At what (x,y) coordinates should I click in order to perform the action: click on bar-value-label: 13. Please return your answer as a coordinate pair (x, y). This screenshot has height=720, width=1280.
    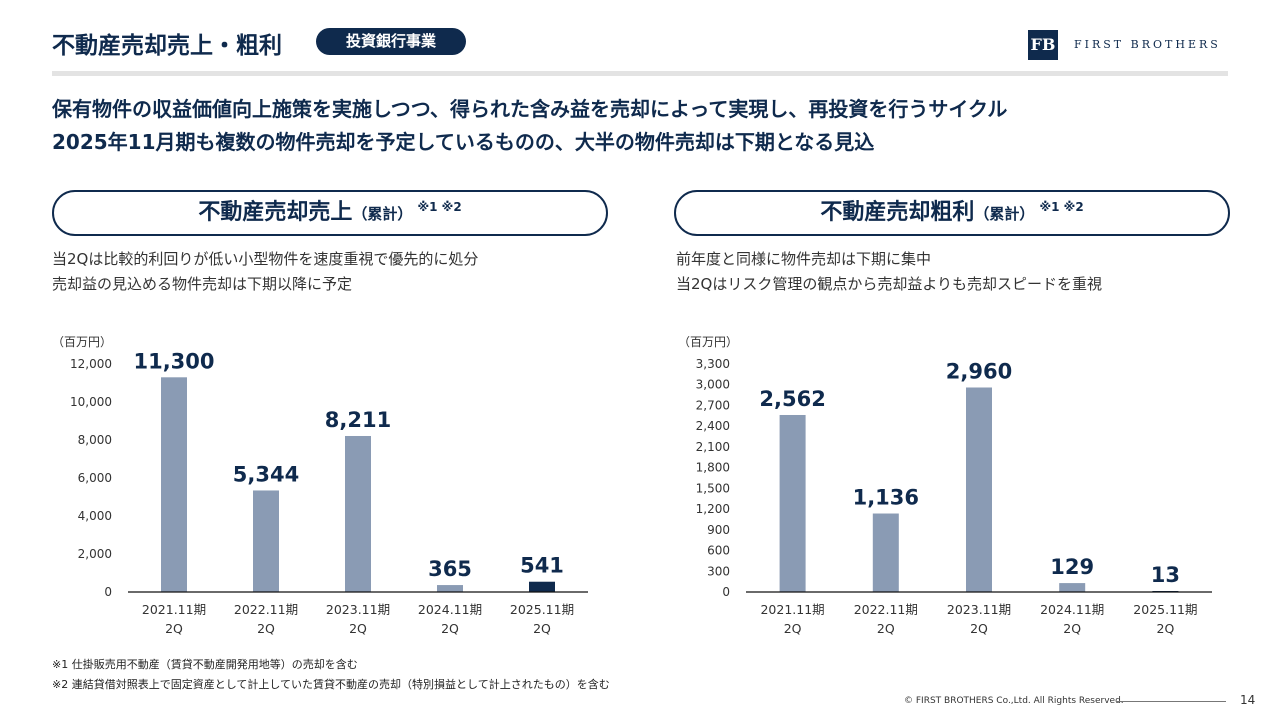
    Looking at the image, I should click on (1165, 575).